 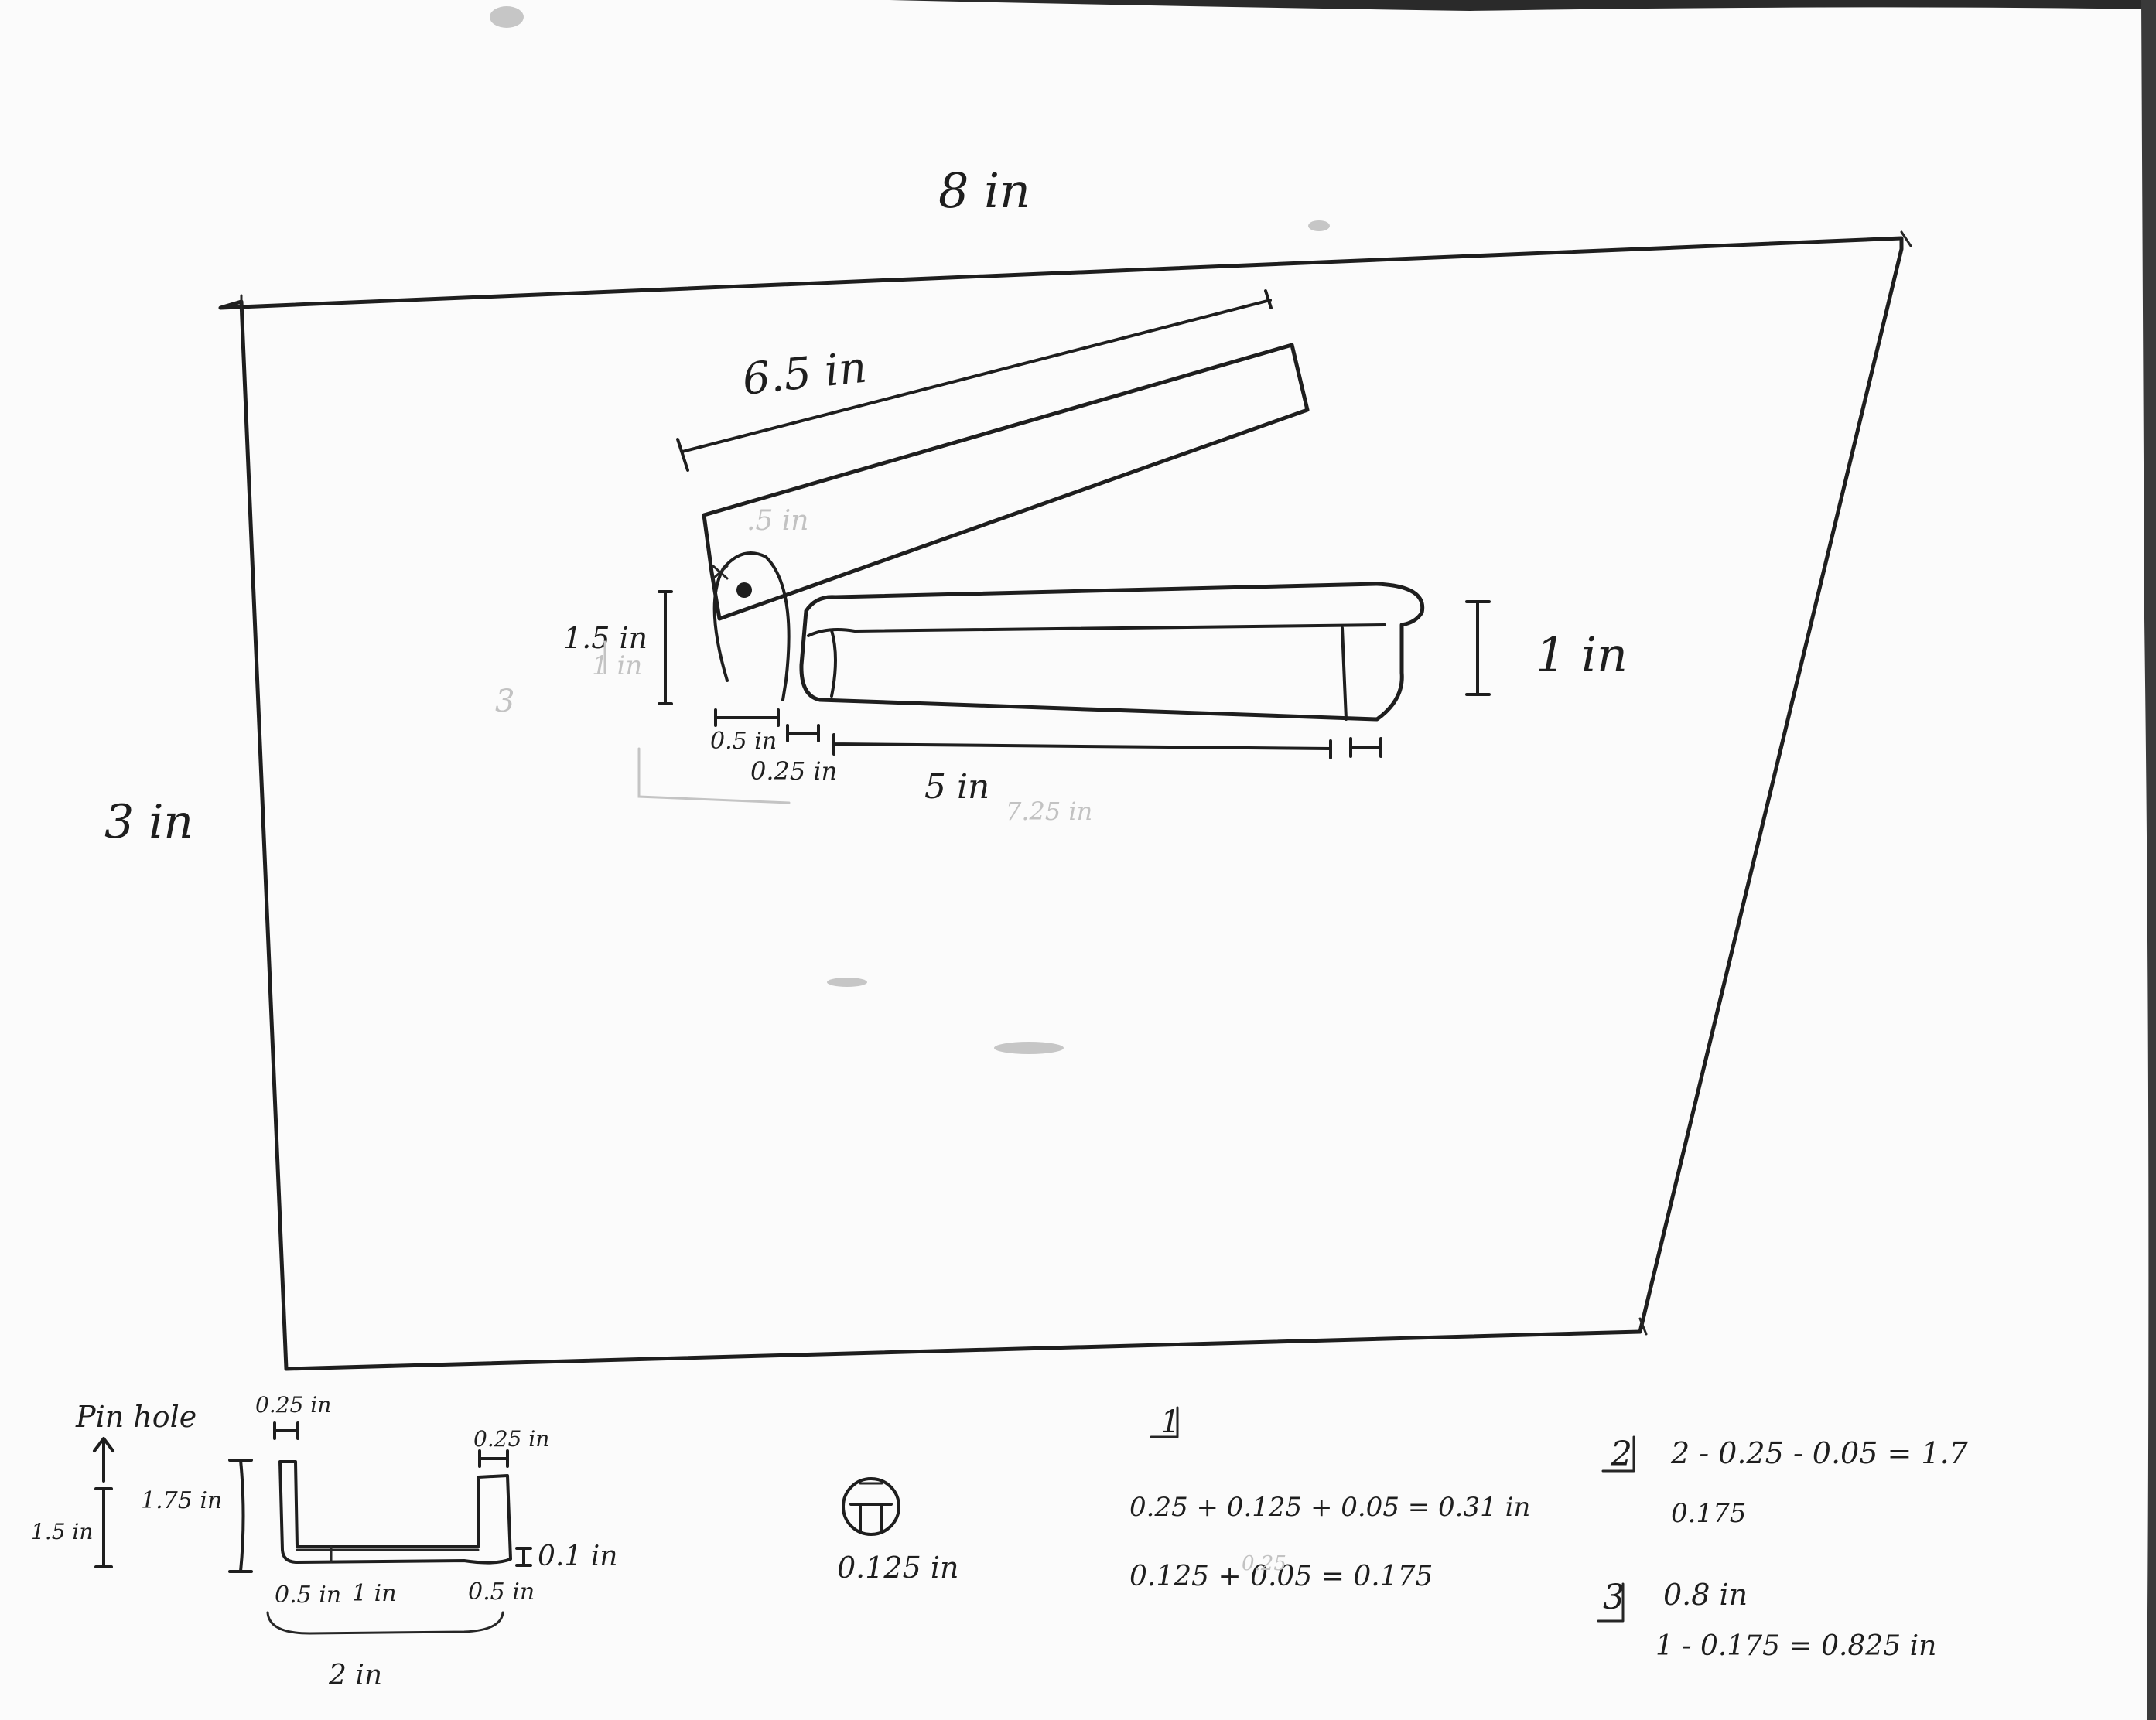 What do you see at coordinates (395, 1512) in the screenshot?
I see `u-channel-profile` at bounding box center [395, 1512].